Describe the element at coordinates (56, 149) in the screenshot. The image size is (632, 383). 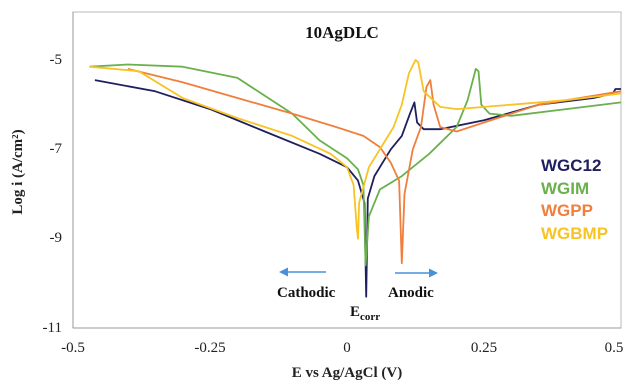
I see `y-tick-label: -7` at that location.